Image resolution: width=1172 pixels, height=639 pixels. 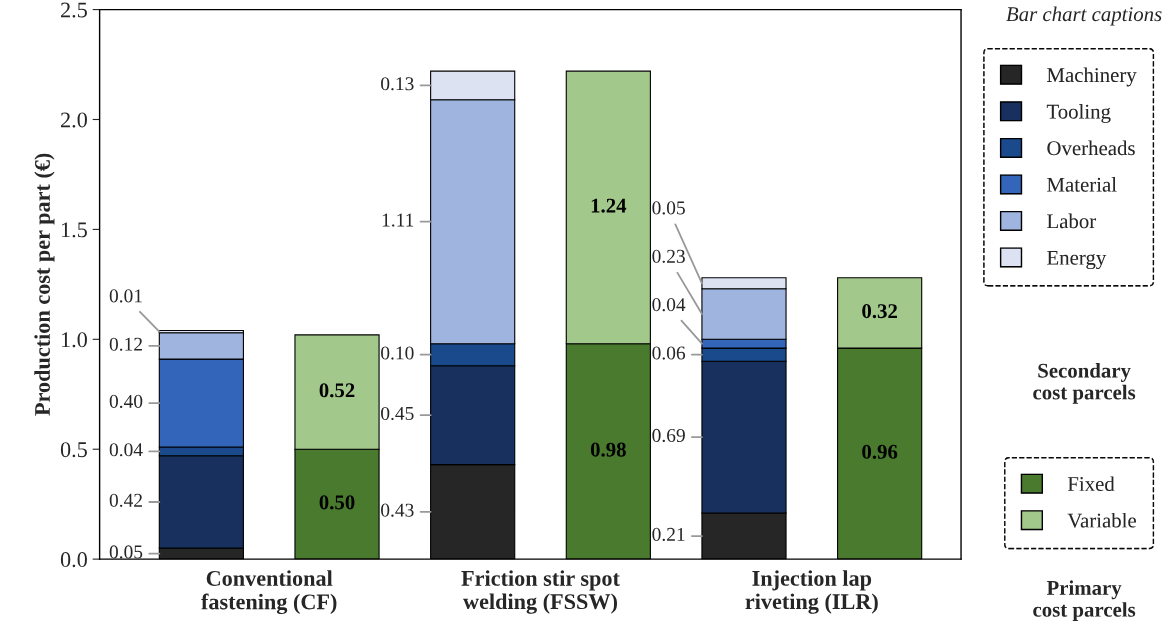 What do you see at coordinates (125, 500) in the screenshot?
I see `data-label: 0.42` at bounding box center [125, 500].